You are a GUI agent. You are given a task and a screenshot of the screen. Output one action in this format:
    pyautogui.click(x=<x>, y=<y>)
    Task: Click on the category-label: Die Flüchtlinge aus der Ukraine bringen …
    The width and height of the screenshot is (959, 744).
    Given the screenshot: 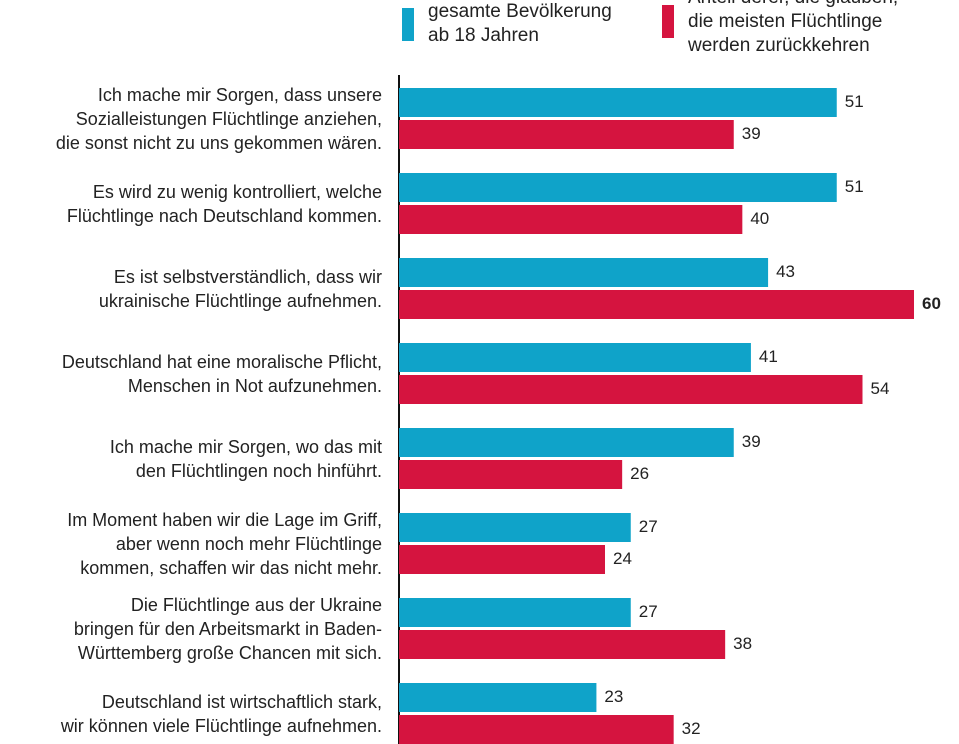 What is the action you would take?
    pyautogui.click(x=227, y=628)
    